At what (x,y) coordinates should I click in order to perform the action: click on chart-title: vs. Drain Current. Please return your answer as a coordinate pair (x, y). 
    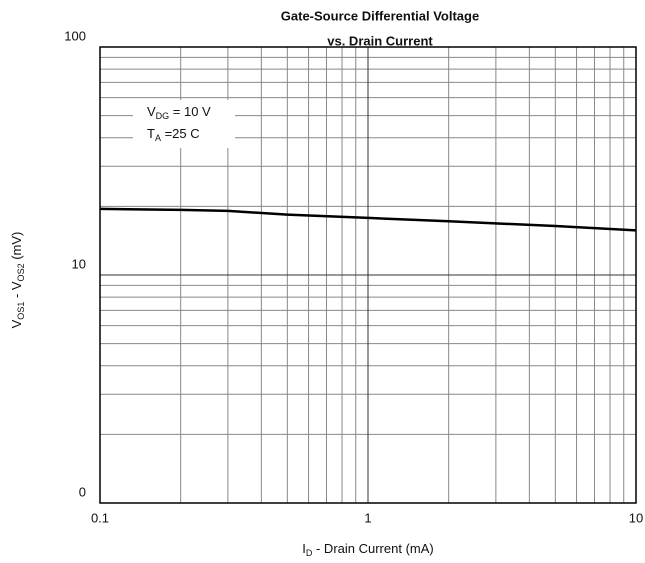
    Looking at the image, I should click on (380, 40).